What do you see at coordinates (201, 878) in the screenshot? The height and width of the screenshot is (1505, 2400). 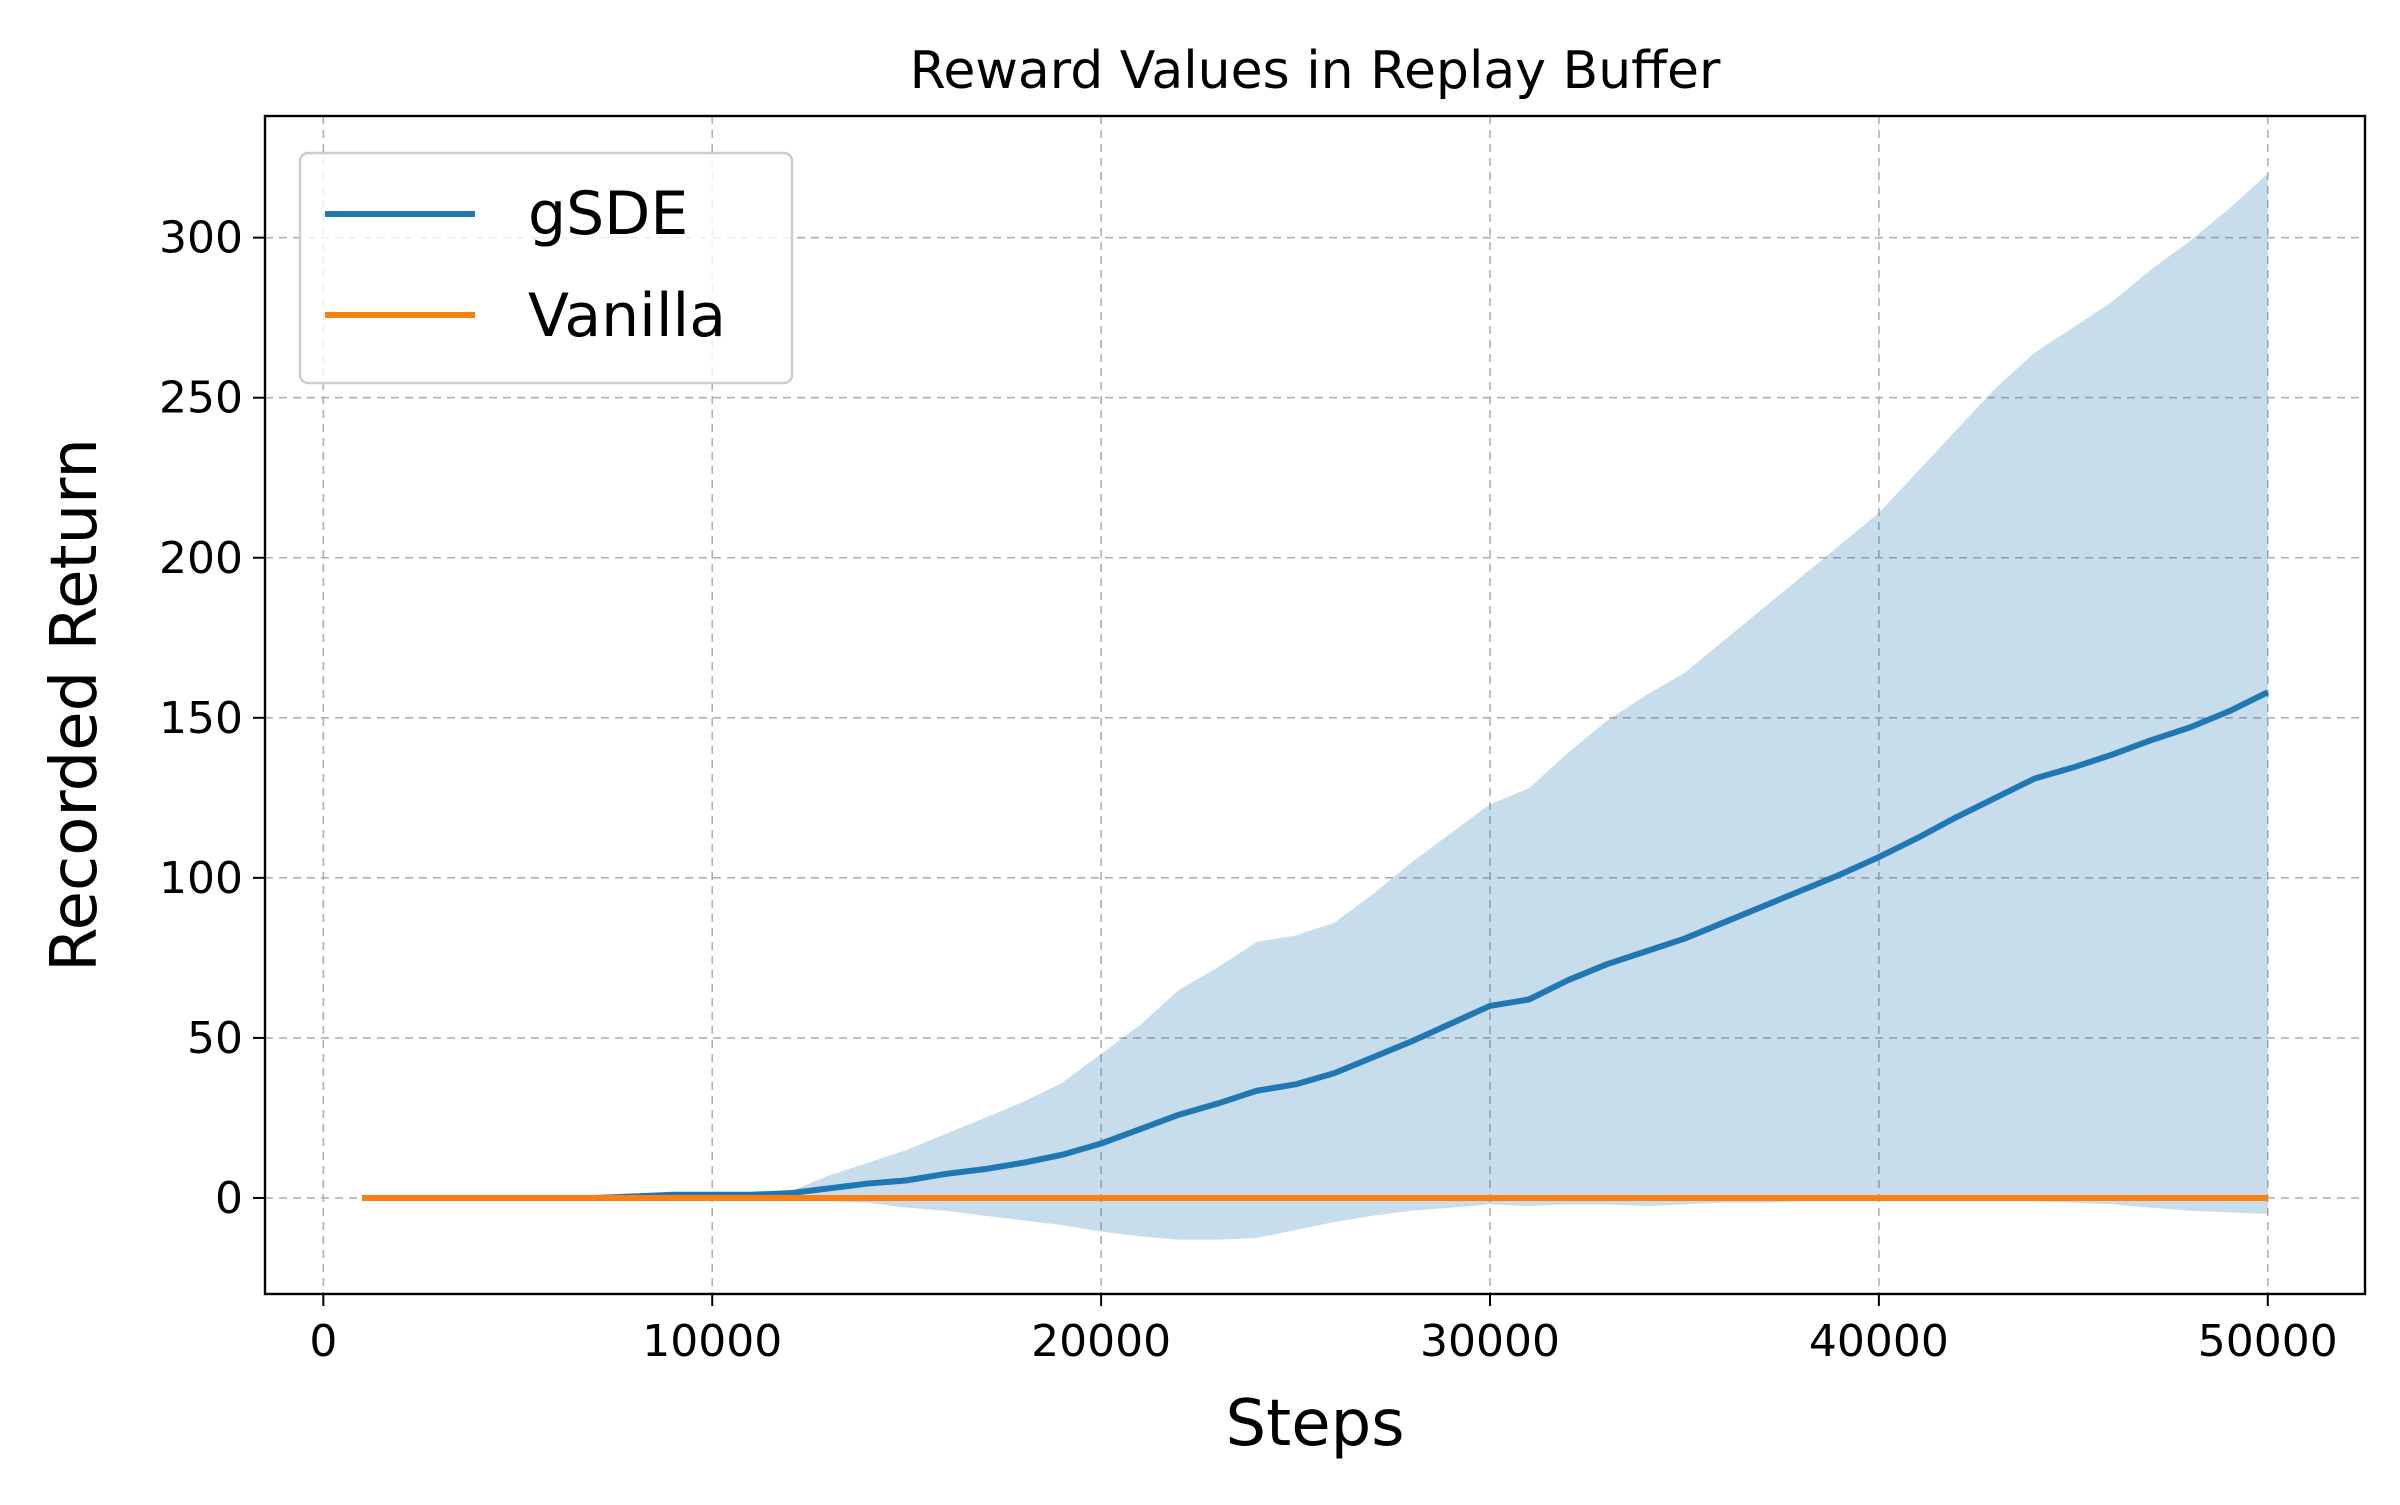 I see `y-tick-label: 100` at bounding box center [201, 878].